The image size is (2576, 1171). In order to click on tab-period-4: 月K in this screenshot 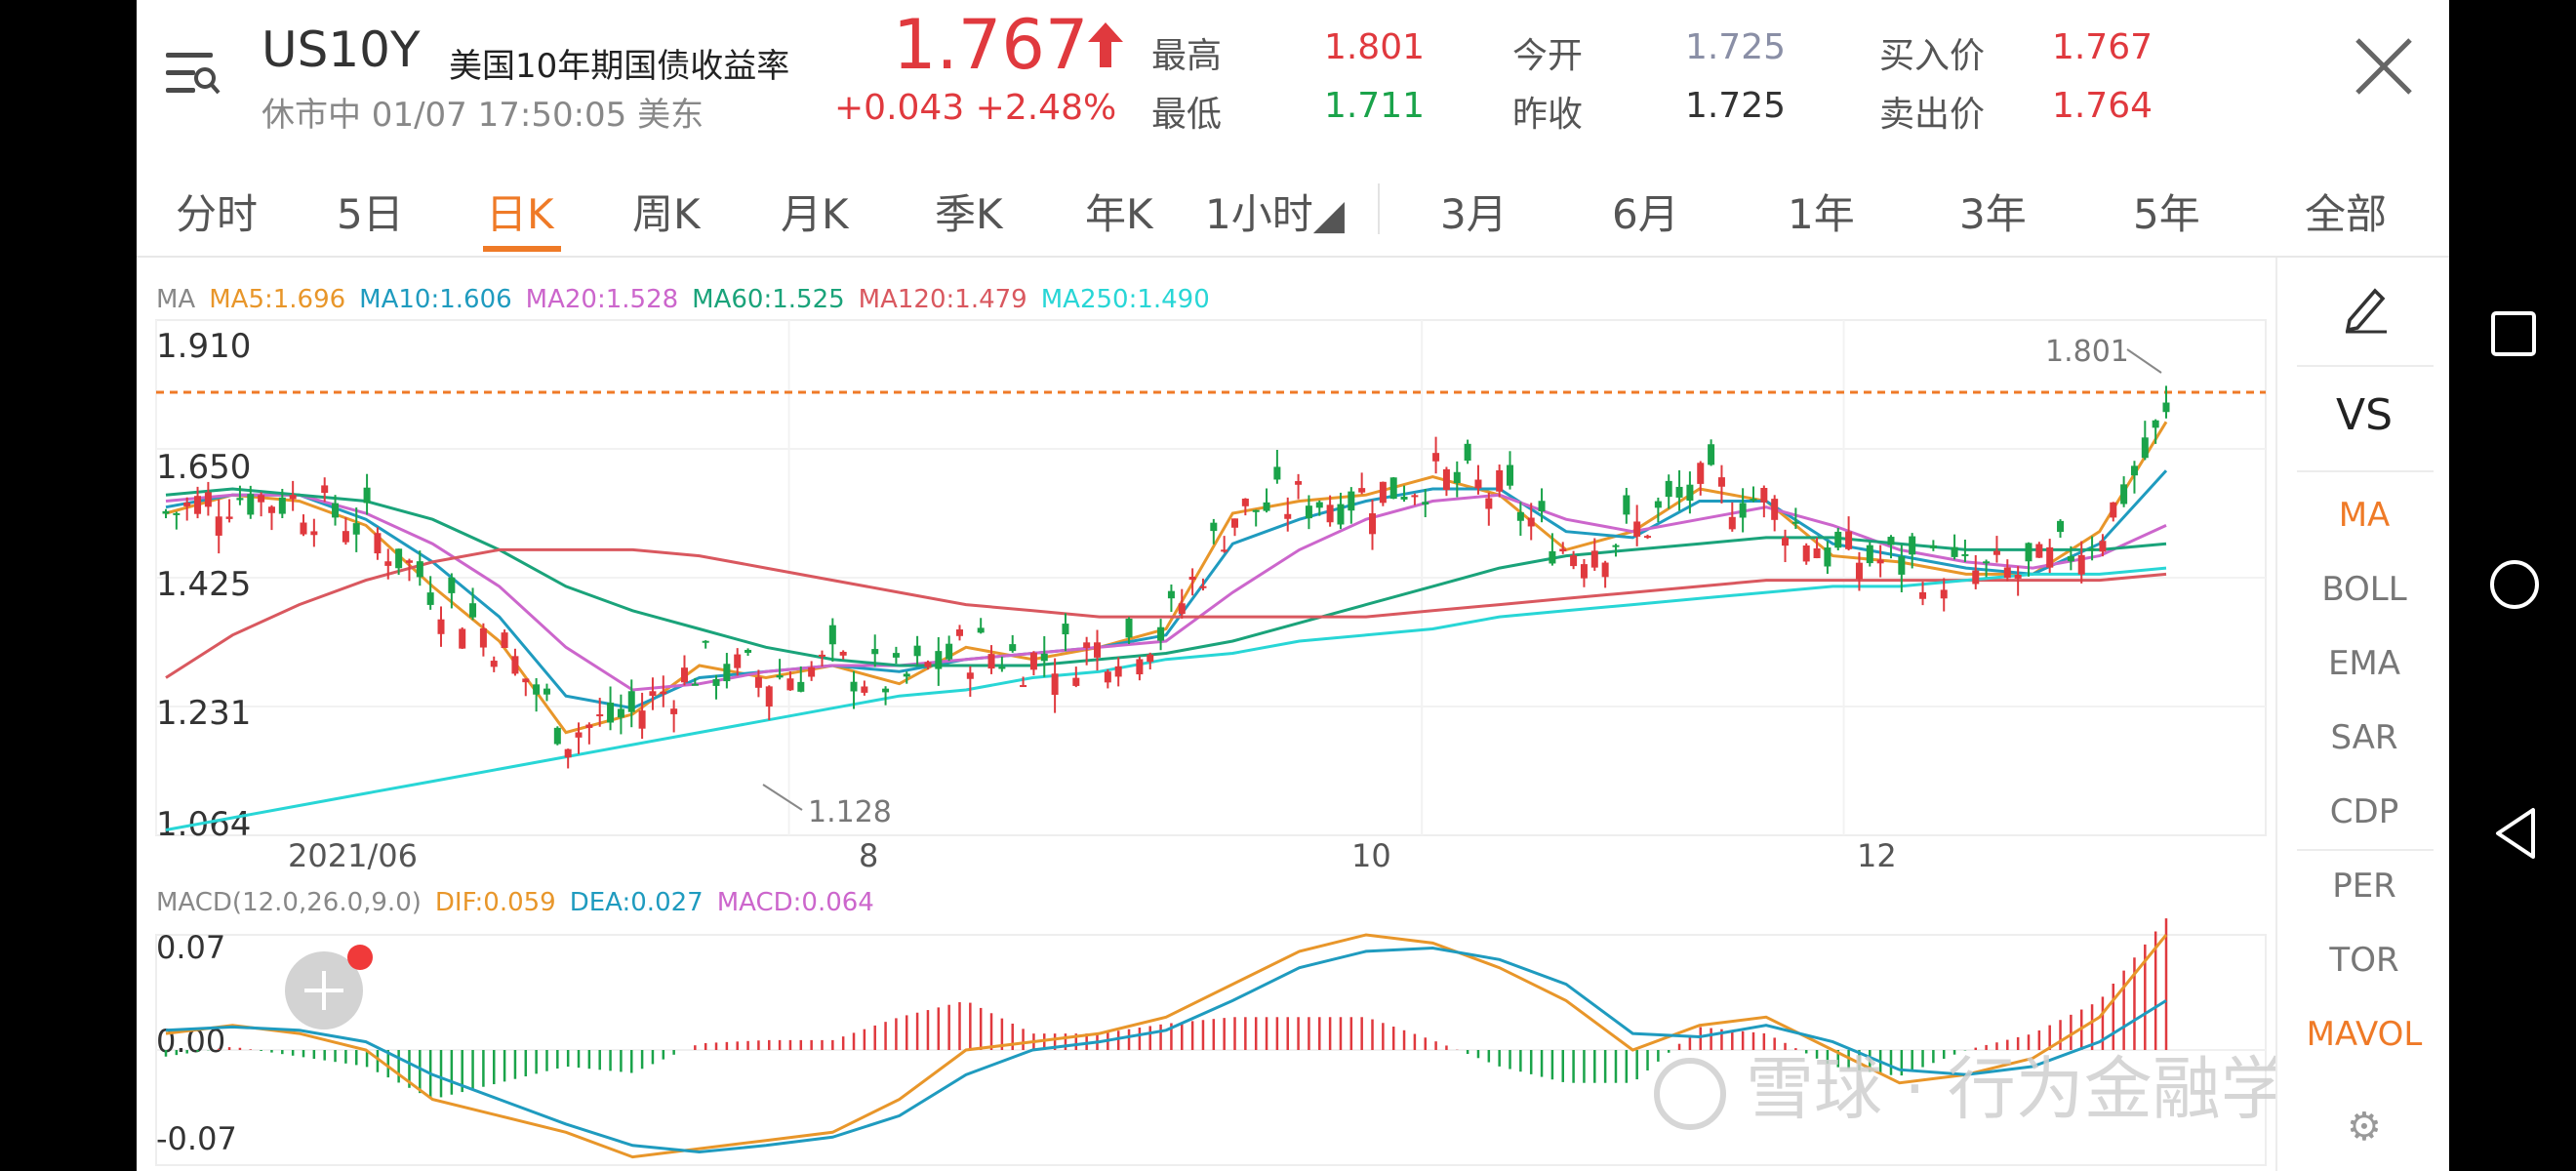, I will do `click(815, 214)`.